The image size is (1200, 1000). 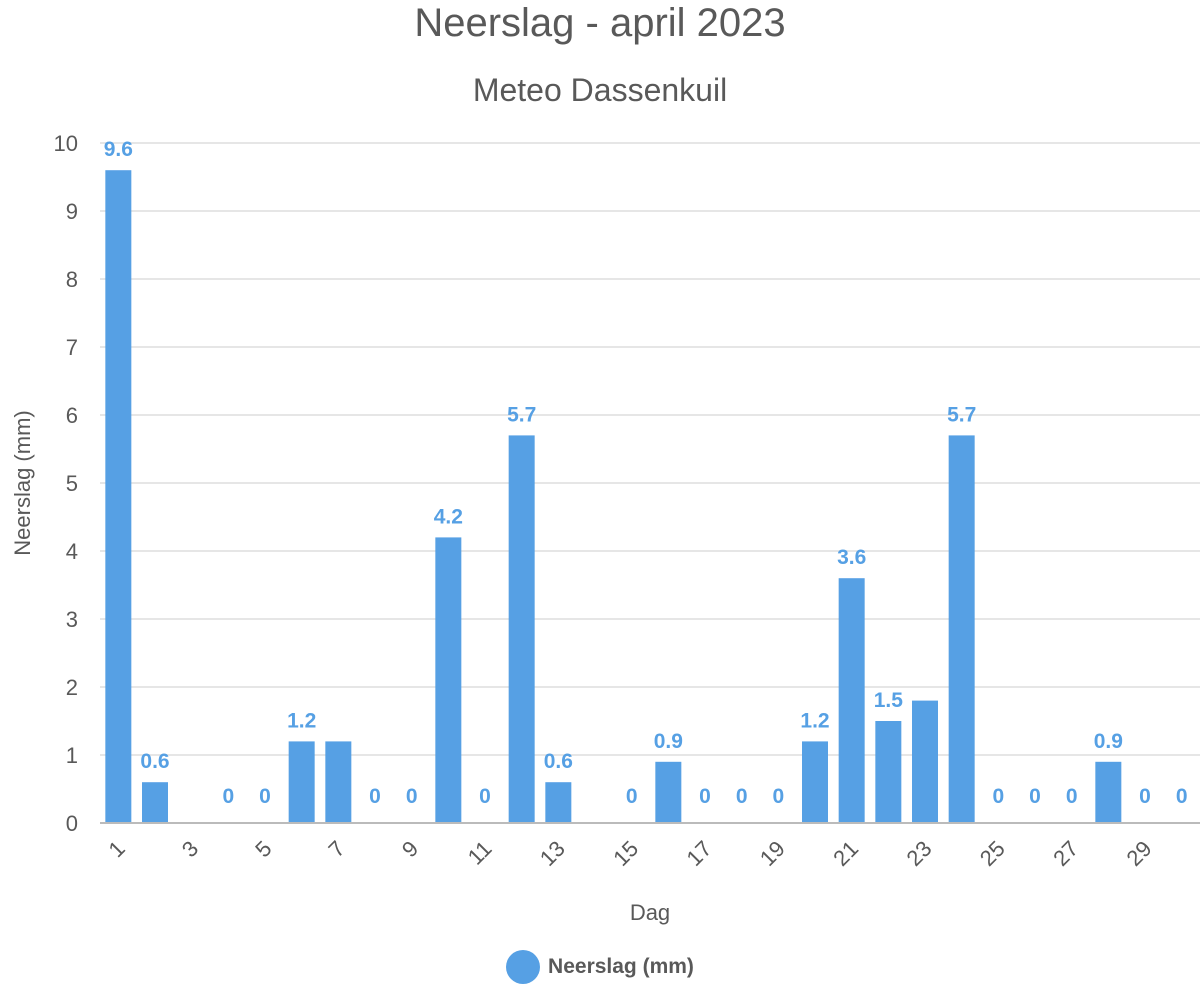 I want to click on y-tick-label: 6, so click(x=72, y=415).